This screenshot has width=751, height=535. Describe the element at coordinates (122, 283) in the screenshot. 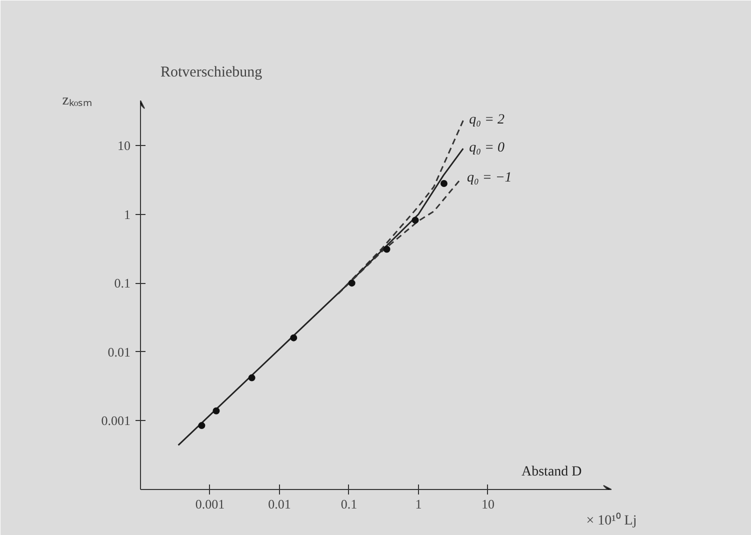

I see `y-tick-label: 0.1` at that location.